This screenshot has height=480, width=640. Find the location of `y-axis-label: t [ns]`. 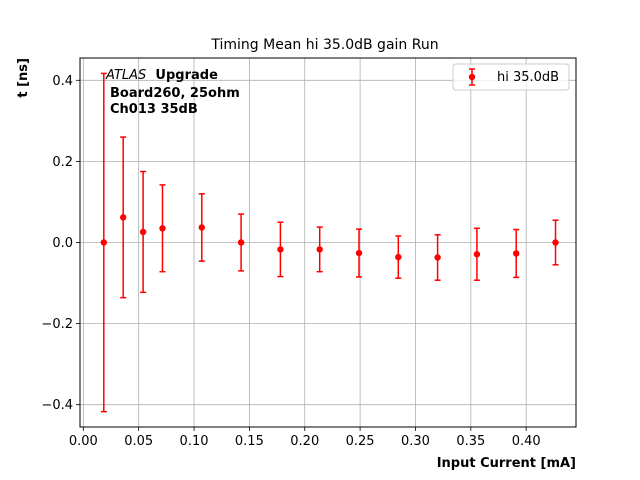

y-axis-label: t [ns] is located at coordinates (23, 78).